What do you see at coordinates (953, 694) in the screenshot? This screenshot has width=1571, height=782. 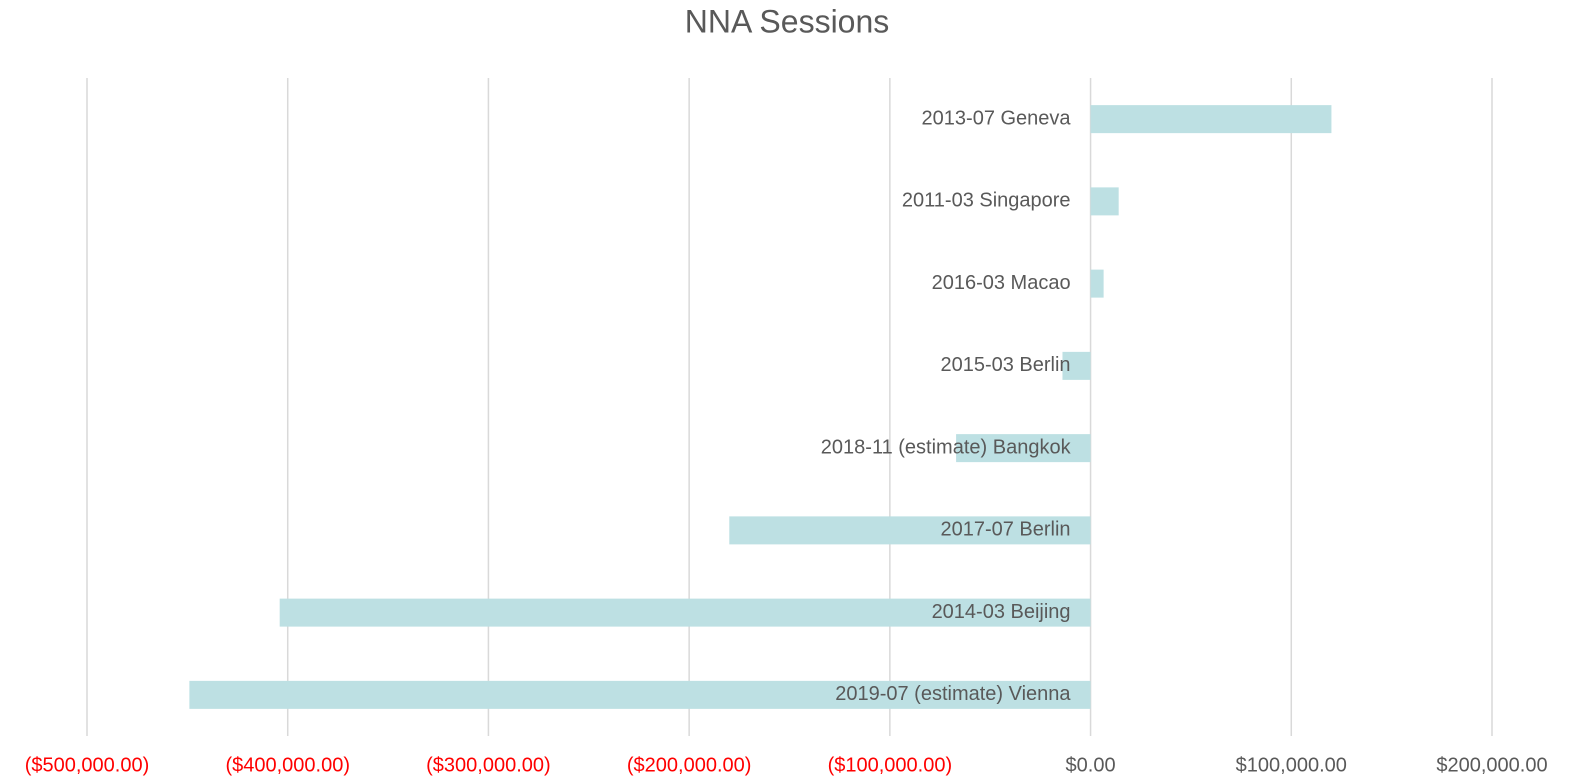 I see `y-tick-label: 2019-07 (estimate) Vienna` at bounding box center [953, 694].